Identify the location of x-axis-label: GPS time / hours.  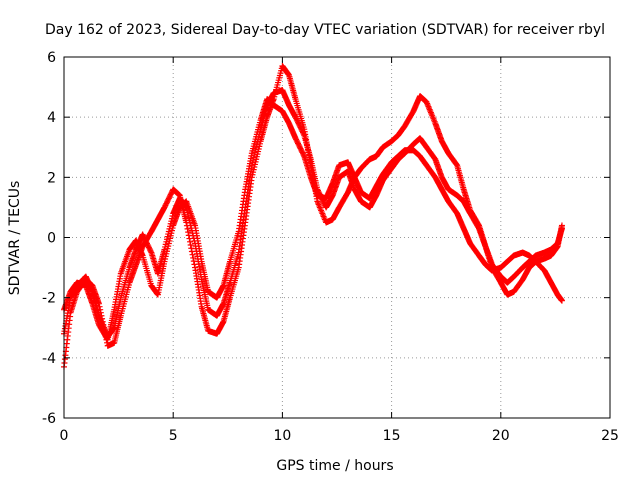
(334, 466).